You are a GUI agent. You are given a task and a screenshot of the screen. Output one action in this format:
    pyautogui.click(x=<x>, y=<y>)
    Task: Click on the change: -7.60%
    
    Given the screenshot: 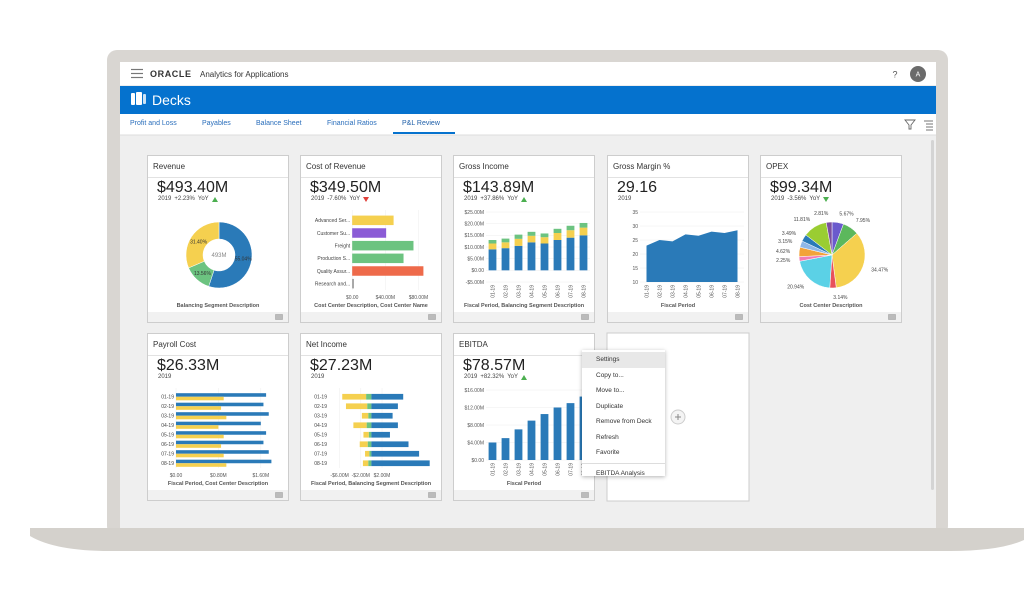 What is the action you would take?
    pyautogui.click(x=337, y=199)
    